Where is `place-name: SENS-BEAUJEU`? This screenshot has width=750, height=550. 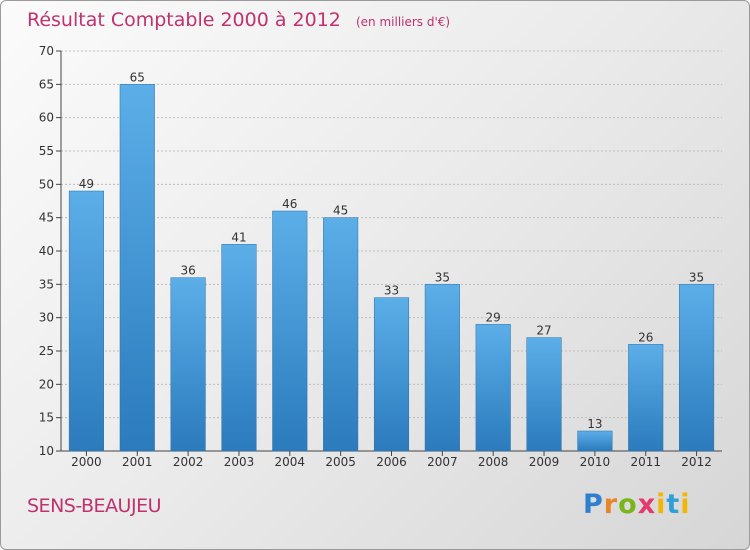
place-name: SENS-BEAUJEU is located at coordinates (94, 506).